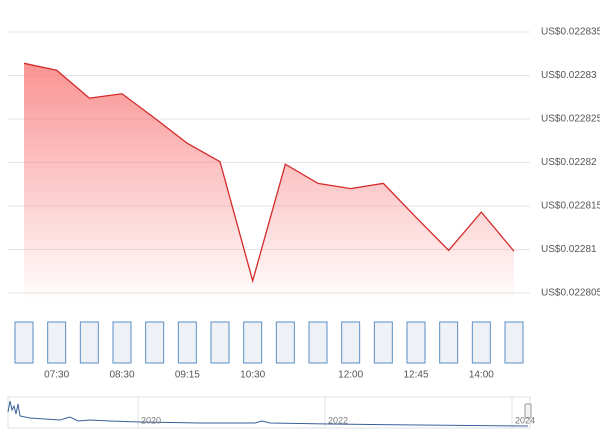  I want to click on navigator: 2020 2022 2024, so click(271, 412).